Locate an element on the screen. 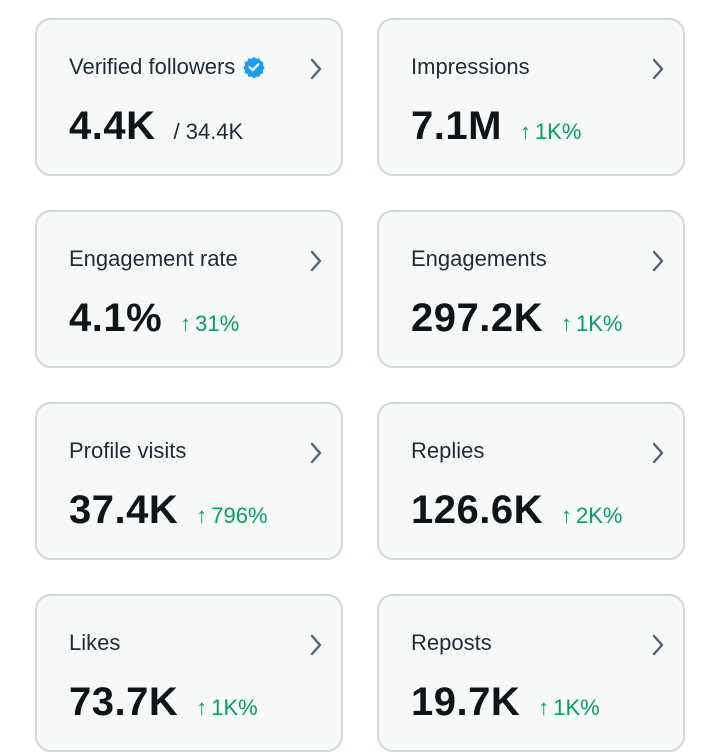 The height and width of the screenshot is (752, 720). card-title-row: Verified followers is located at coordinates (167, 67).